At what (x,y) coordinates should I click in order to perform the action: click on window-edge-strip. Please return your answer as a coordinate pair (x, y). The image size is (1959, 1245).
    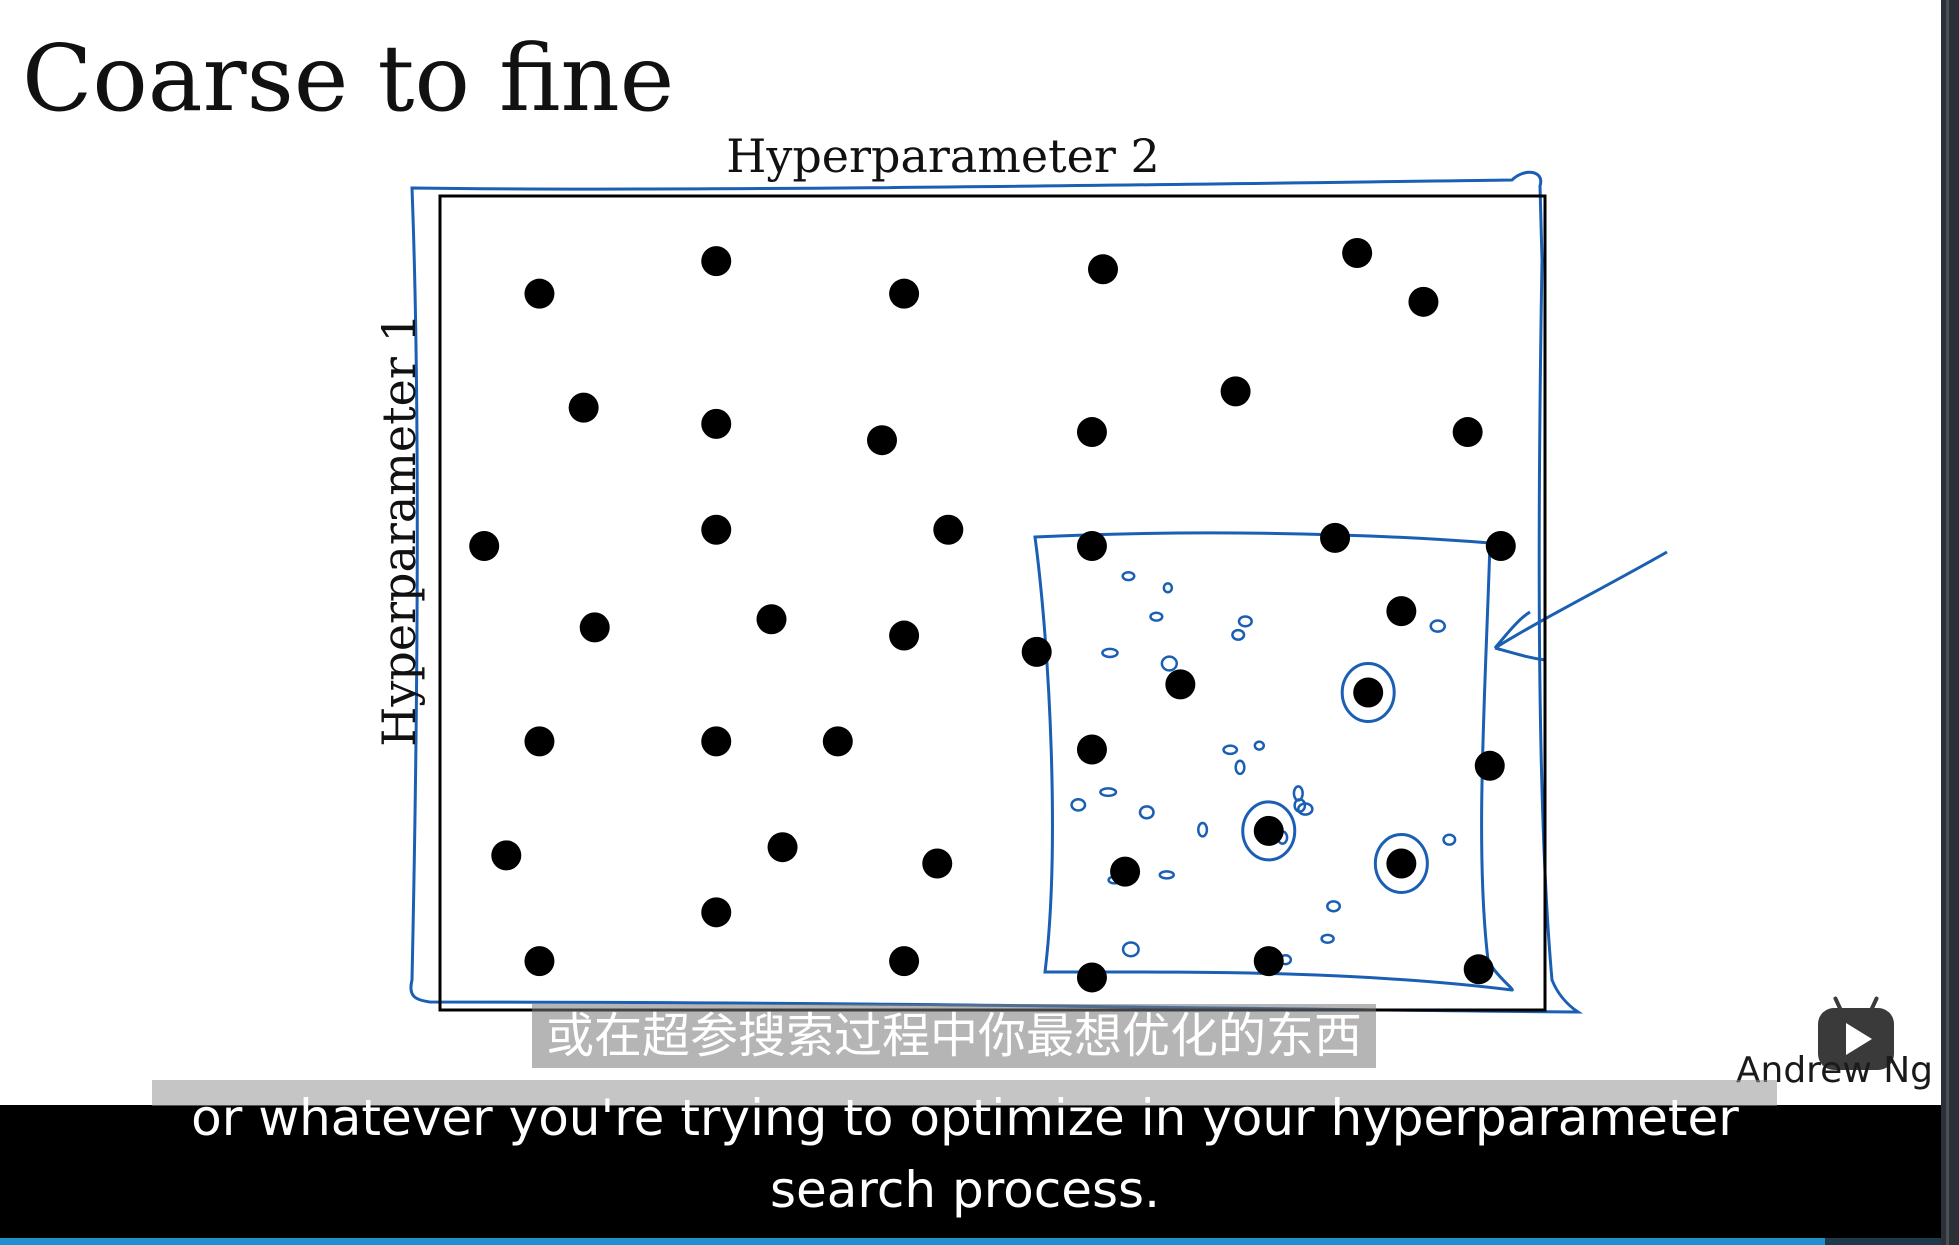
    Looking at the image, I should click on (1950, 622).